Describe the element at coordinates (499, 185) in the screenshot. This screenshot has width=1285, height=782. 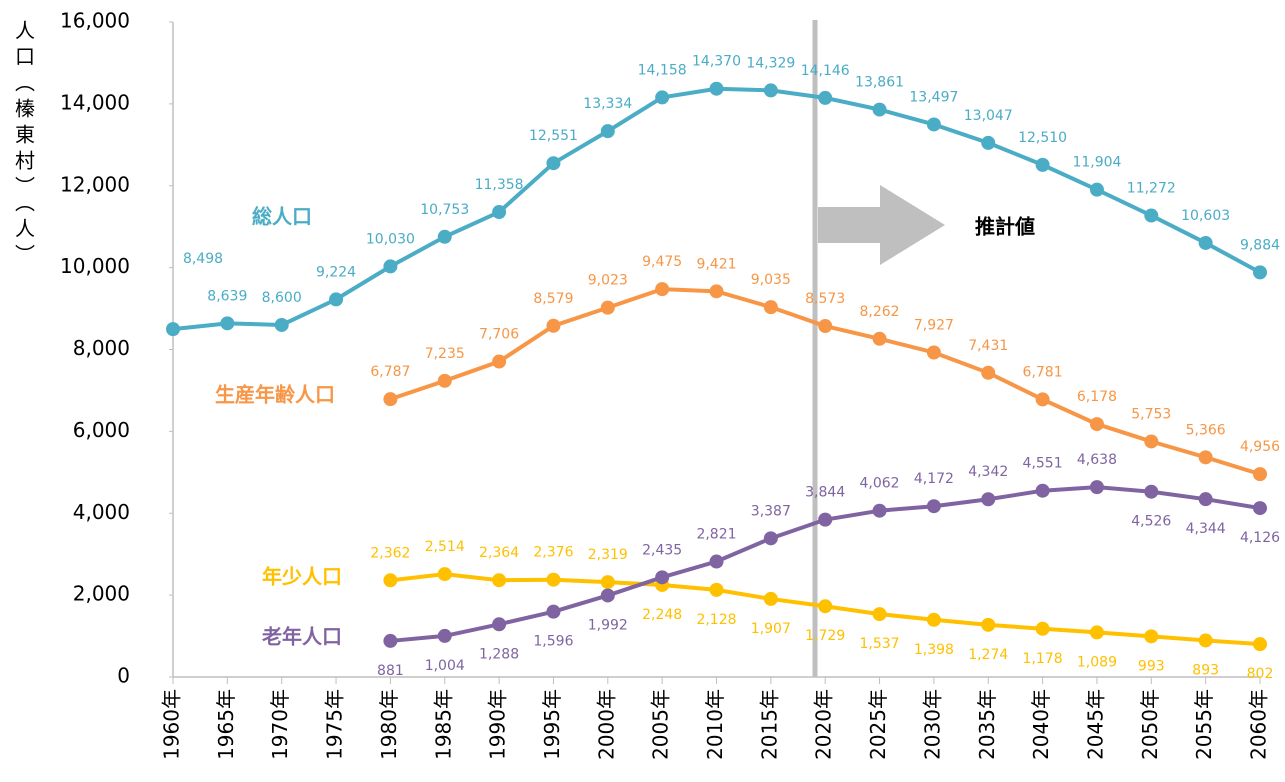
I see `data-label: 11,358` at that location.